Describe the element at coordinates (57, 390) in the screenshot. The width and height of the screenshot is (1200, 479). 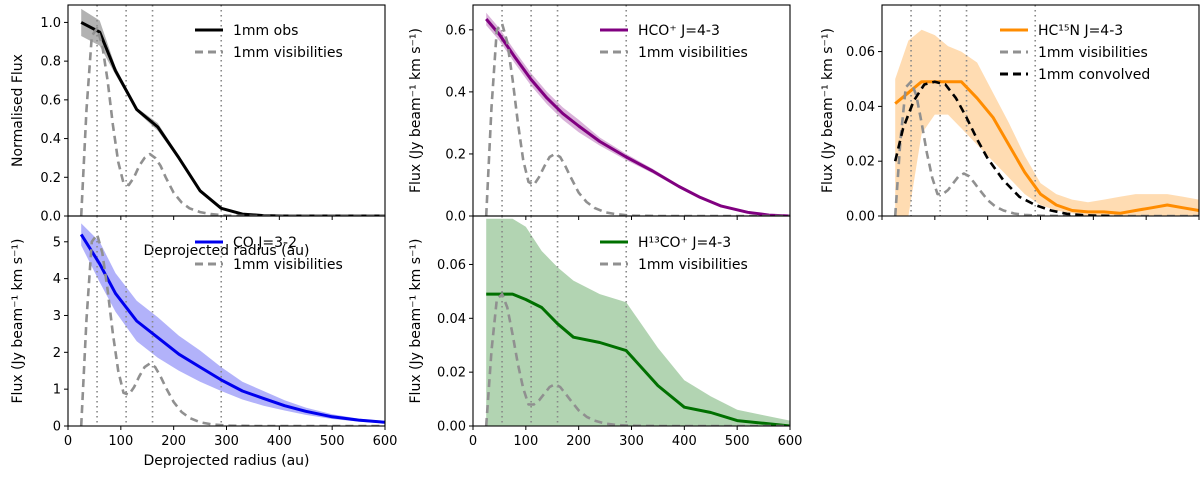
I see `y-tick-label: 1` at that location.